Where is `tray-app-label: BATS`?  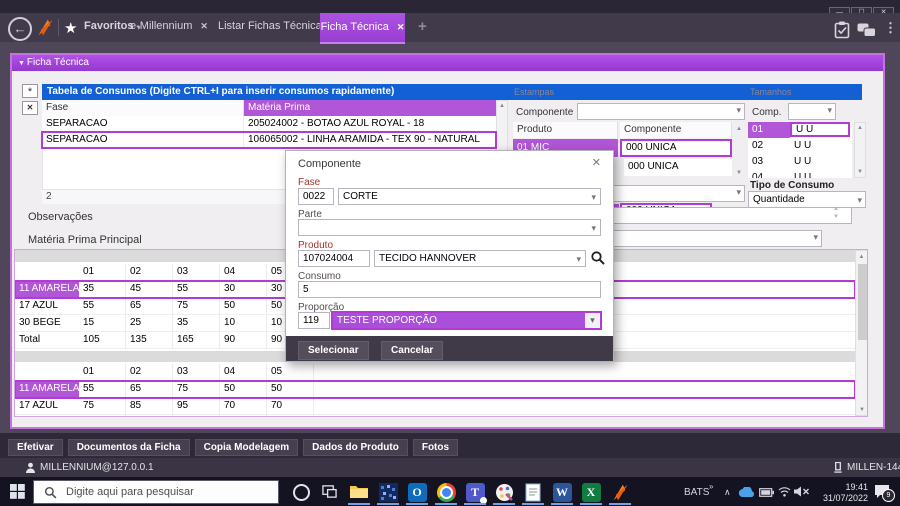
tray-app-label: BATS is located at coordinates (697, 492).